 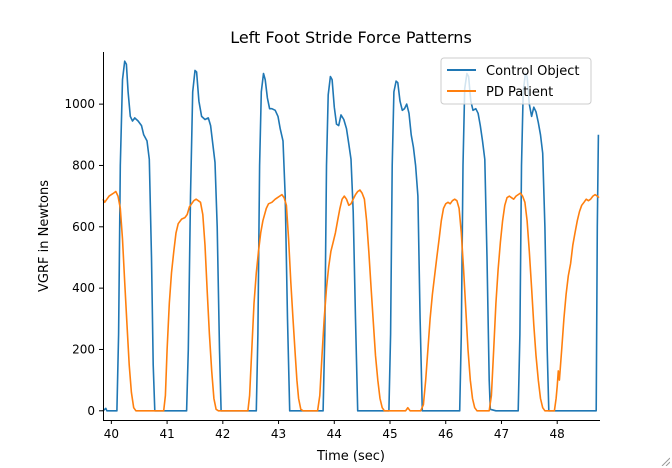 What do you see at coordinates (83, 288) in the screenshot?
I see `y-tick-label: 400` at bounding box center [83, 288].